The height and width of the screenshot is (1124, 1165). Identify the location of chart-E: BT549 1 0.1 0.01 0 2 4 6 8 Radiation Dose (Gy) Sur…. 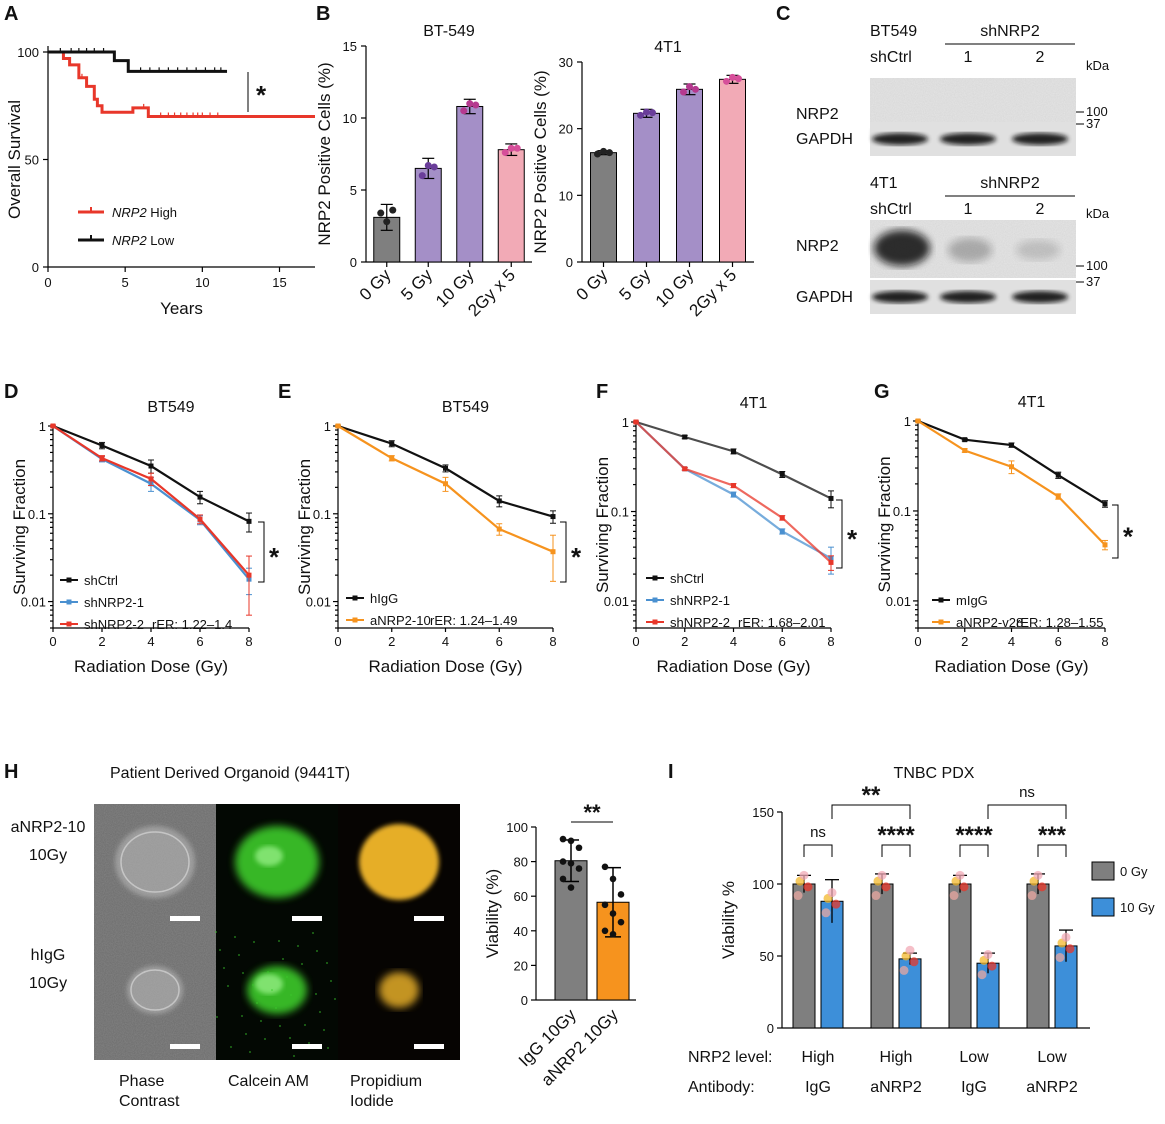
(438, 537).